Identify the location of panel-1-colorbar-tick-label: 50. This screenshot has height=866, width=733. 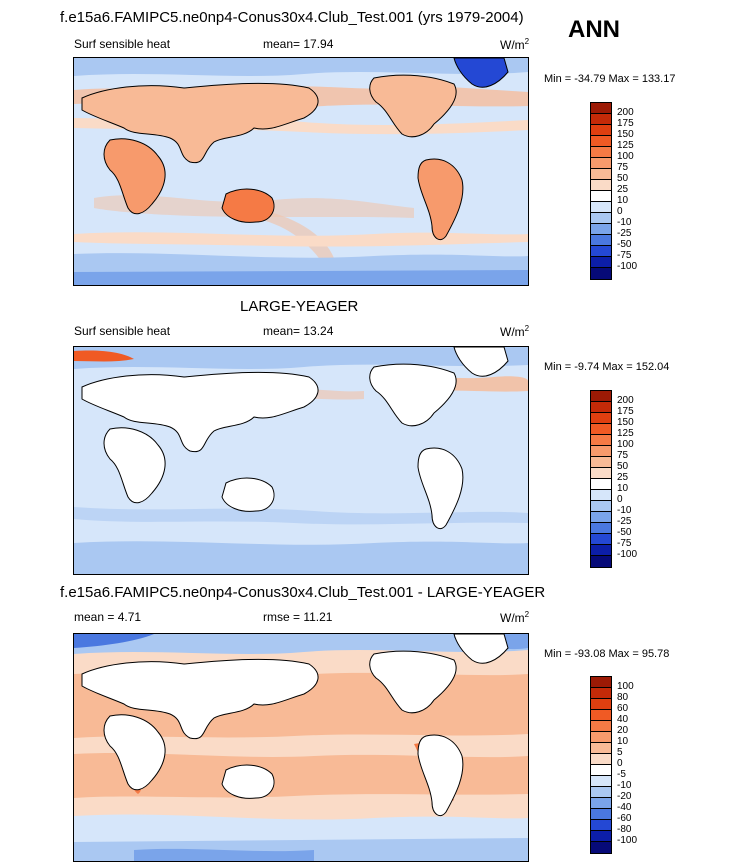
(623, 178).